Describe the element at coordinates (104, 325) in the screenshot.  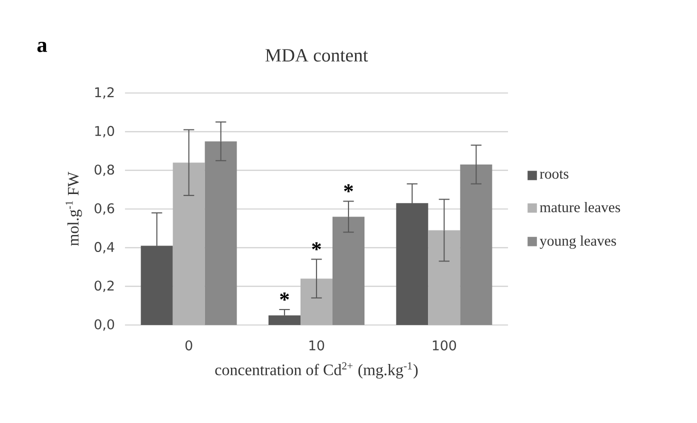
I see `y-tick-label: 0,0` at that location.